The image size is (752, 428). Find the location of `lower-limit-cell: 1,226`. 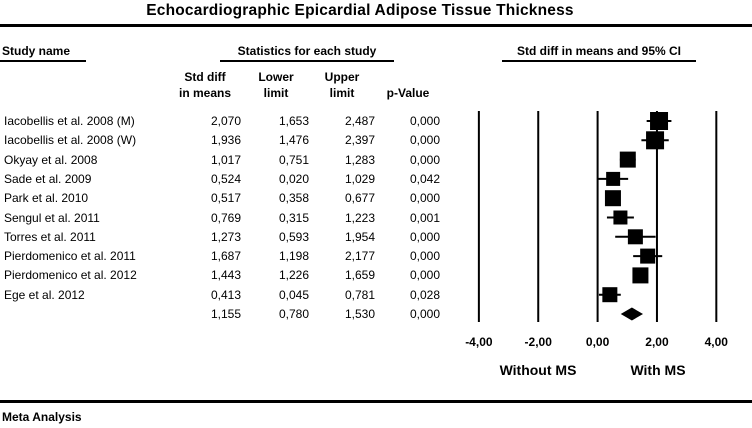

lower-limit-cell: 1,226 is located at coordinates (293, 275).